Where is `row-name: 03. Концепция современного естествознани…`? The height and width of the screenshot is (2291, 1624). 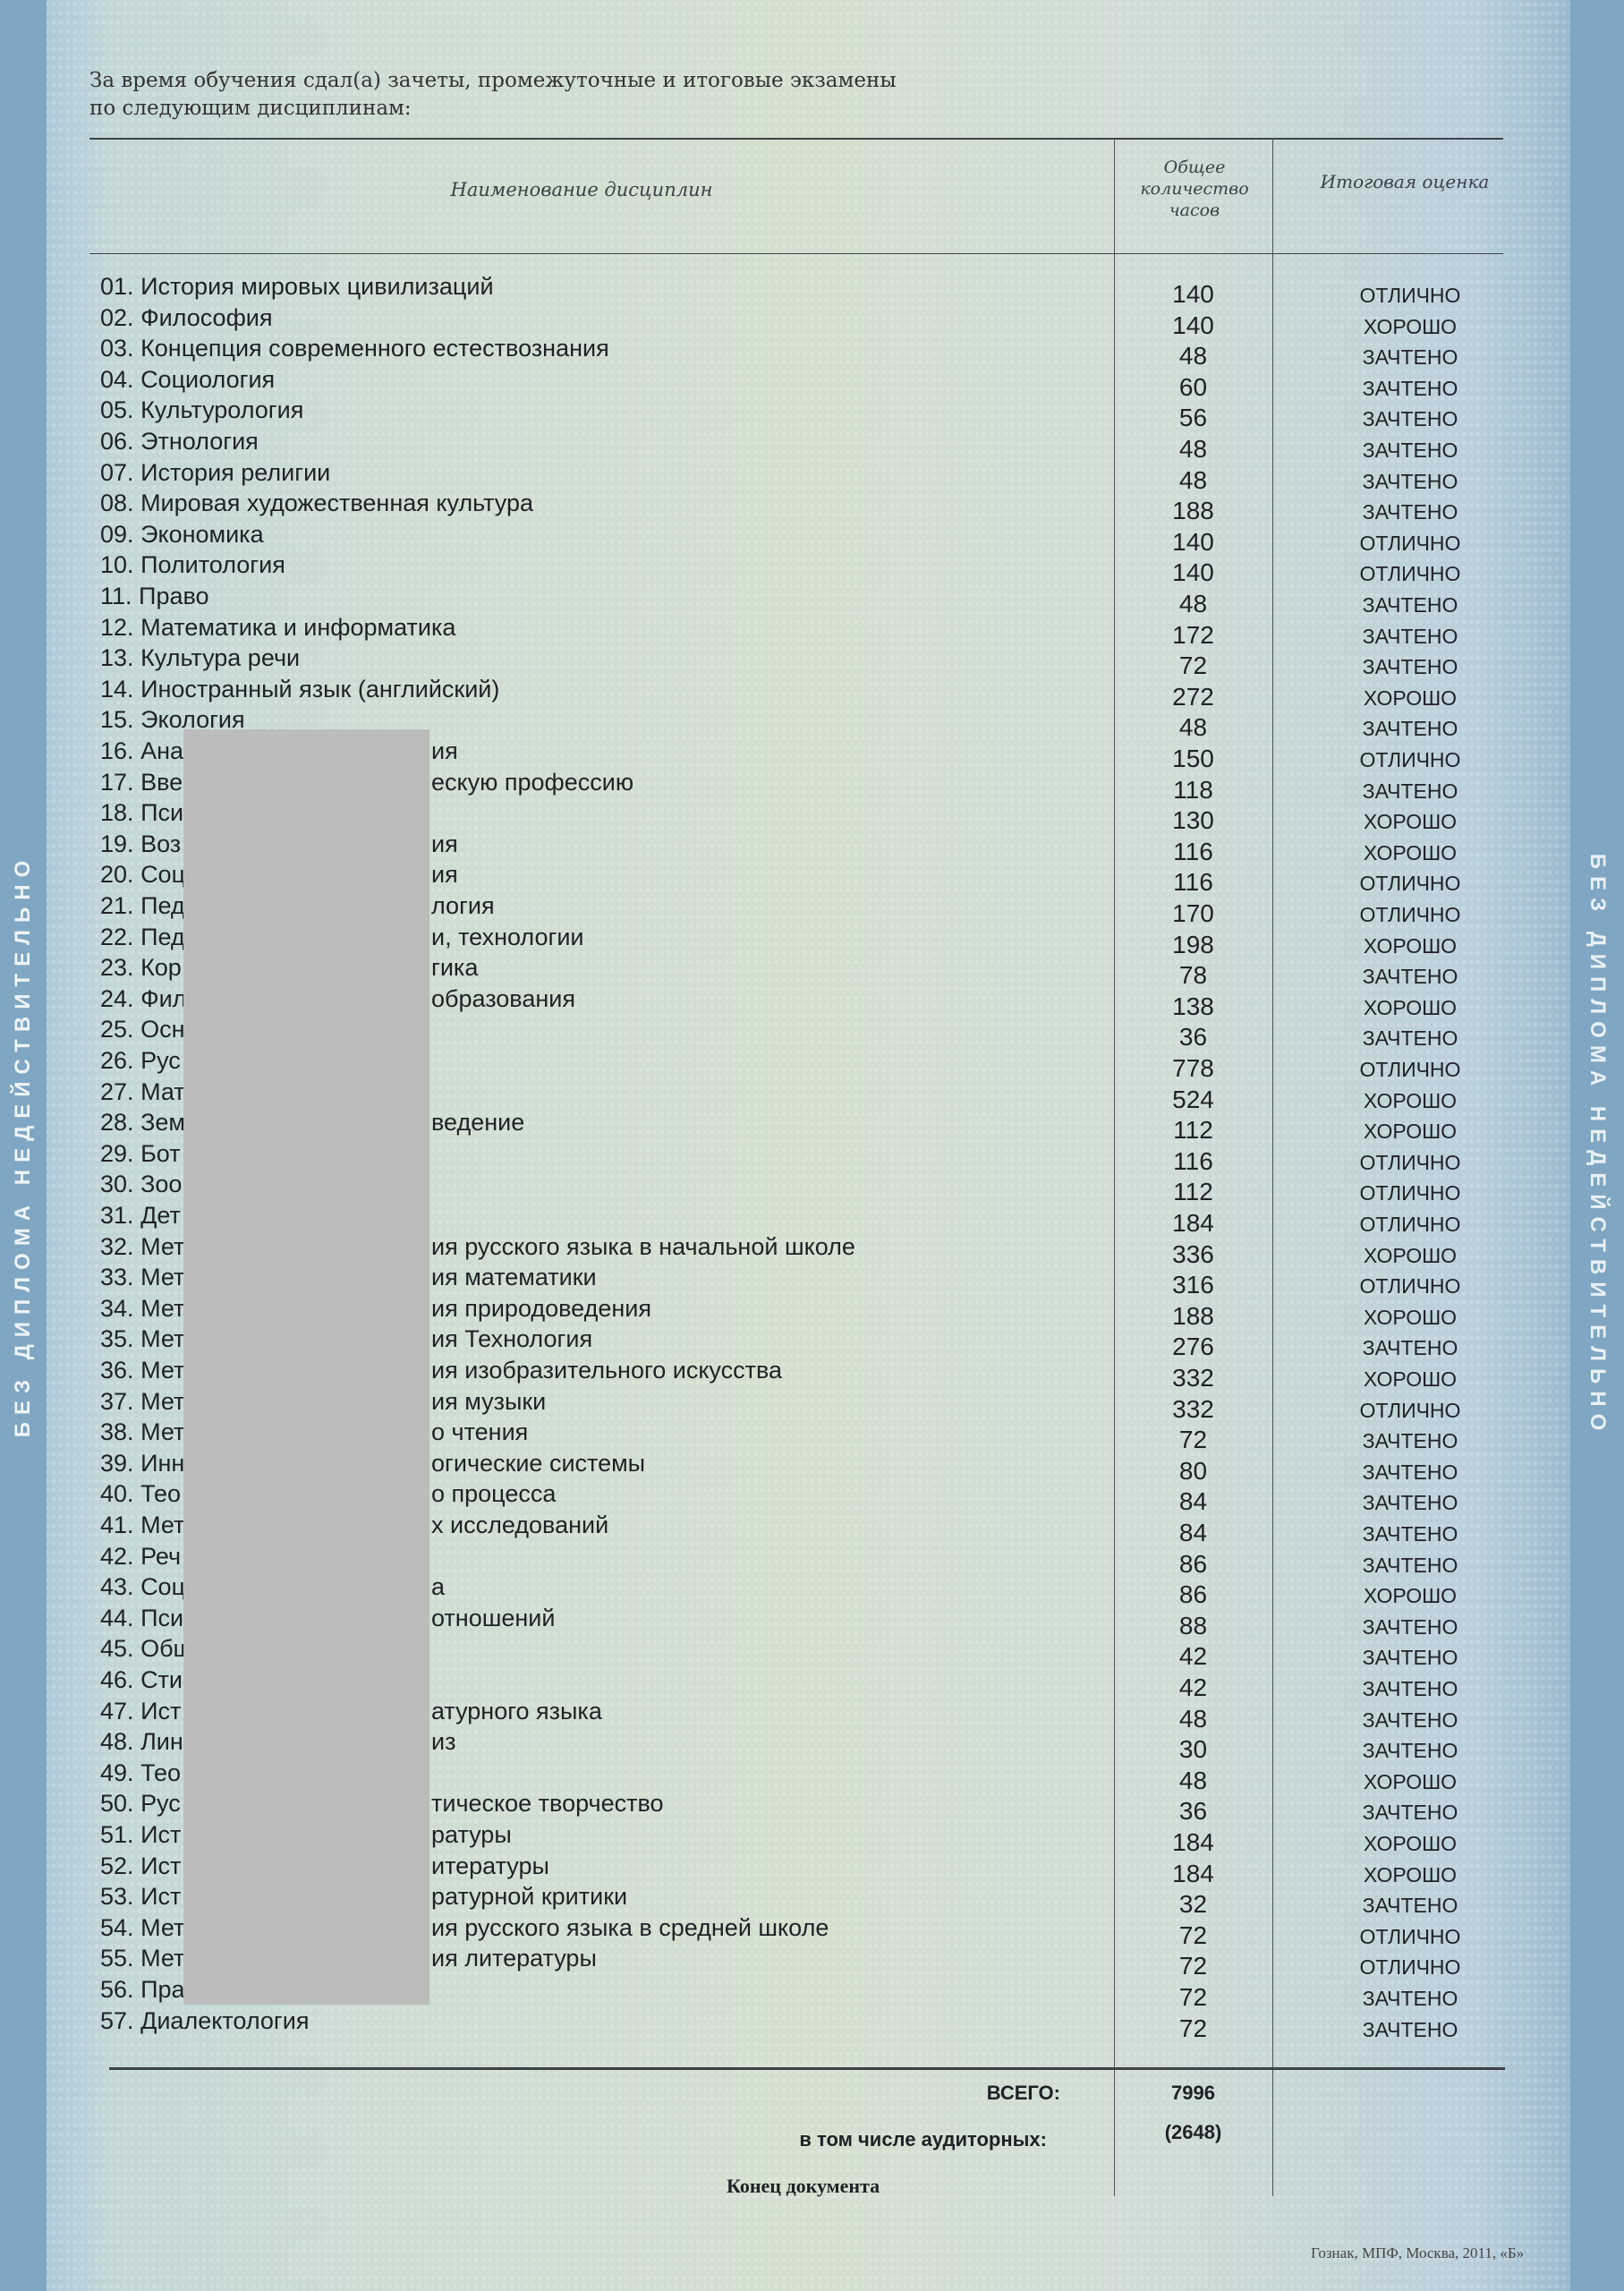
row-name: 03. Концепция современного естествознани… is located at coordinates (354, 348).